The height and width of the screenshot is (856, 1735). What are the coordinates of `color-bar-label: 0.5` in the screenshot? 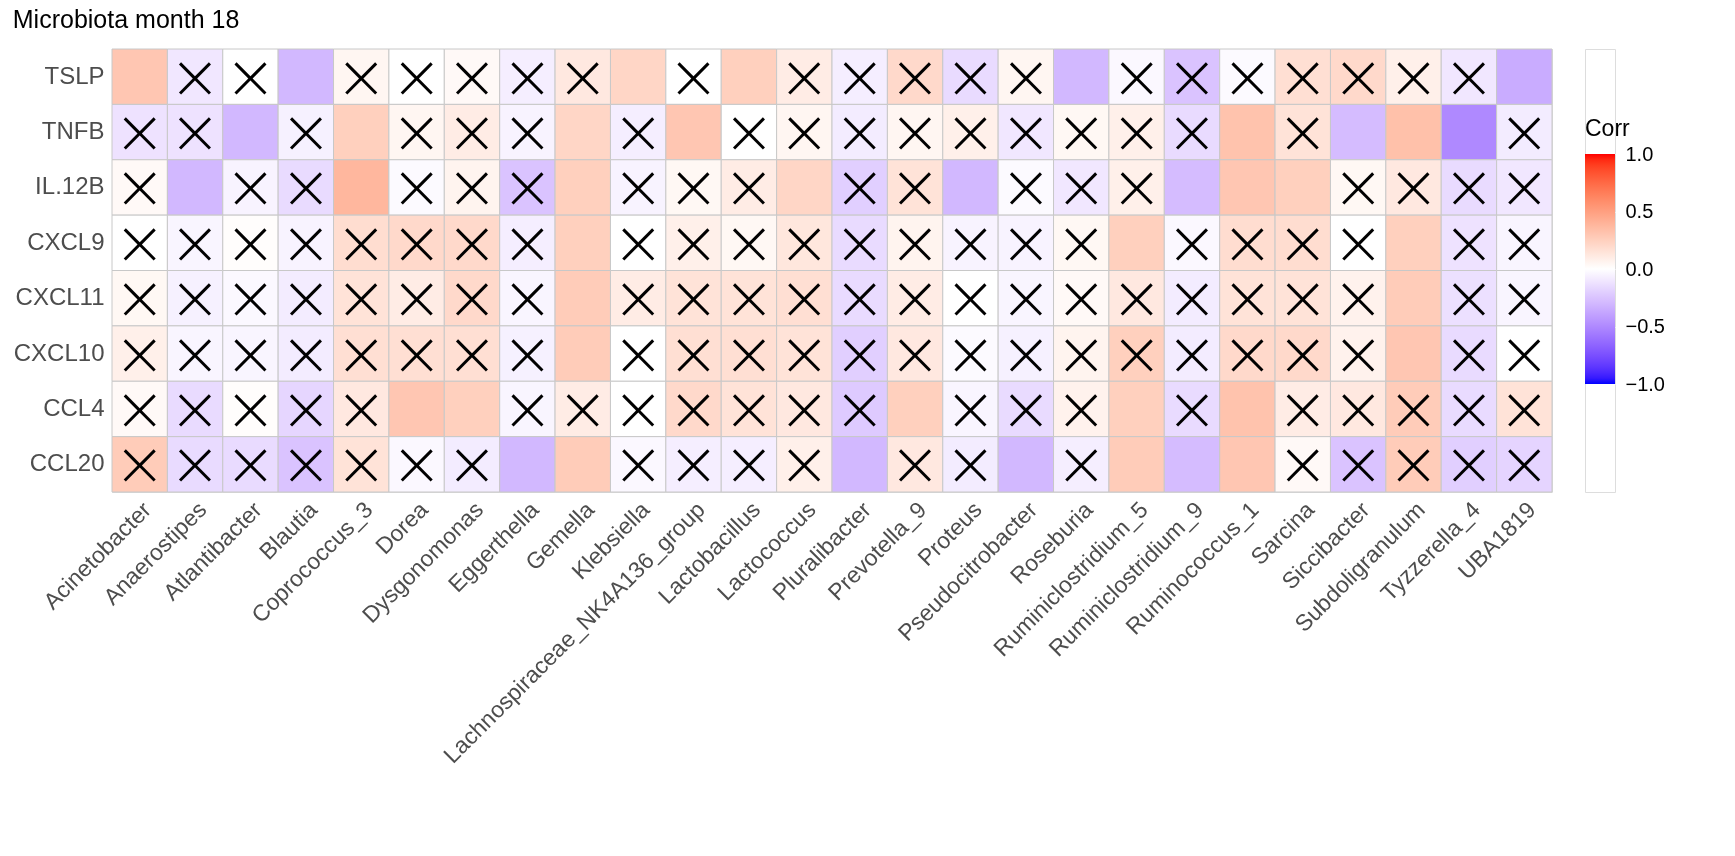 It's located at (1639, 211).